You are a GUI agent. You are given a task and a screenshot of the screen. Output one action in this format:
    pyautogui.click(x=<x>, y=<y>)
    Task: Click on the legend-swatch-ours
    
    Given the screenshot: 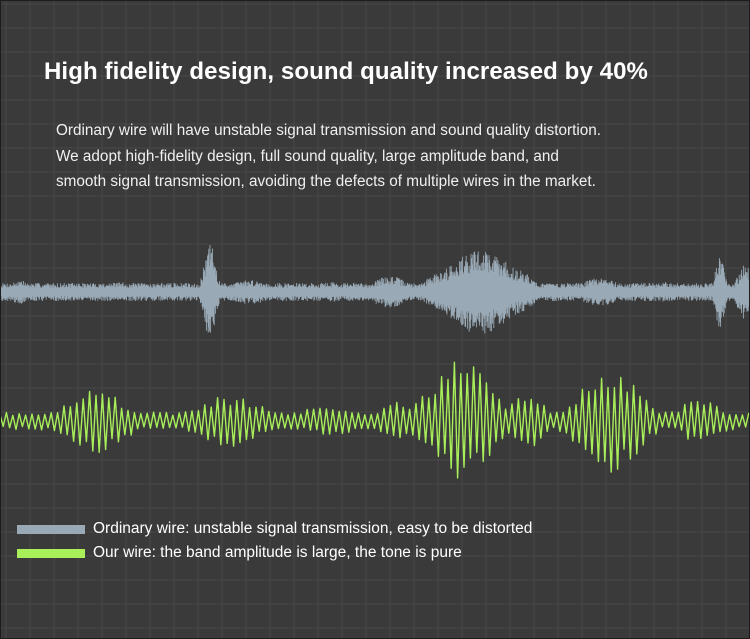 What is the action you would take?
    pyautogui.click(x=51, y=553)
    